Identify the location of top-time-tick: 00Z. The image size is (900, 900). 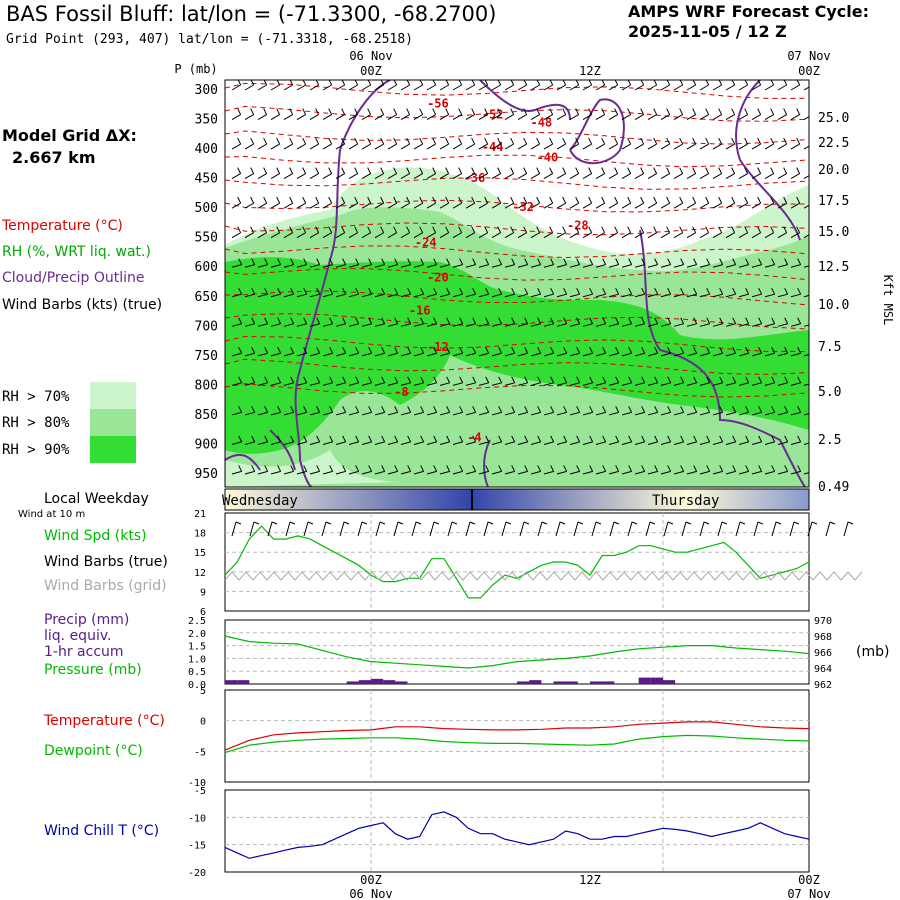
(371, 71).